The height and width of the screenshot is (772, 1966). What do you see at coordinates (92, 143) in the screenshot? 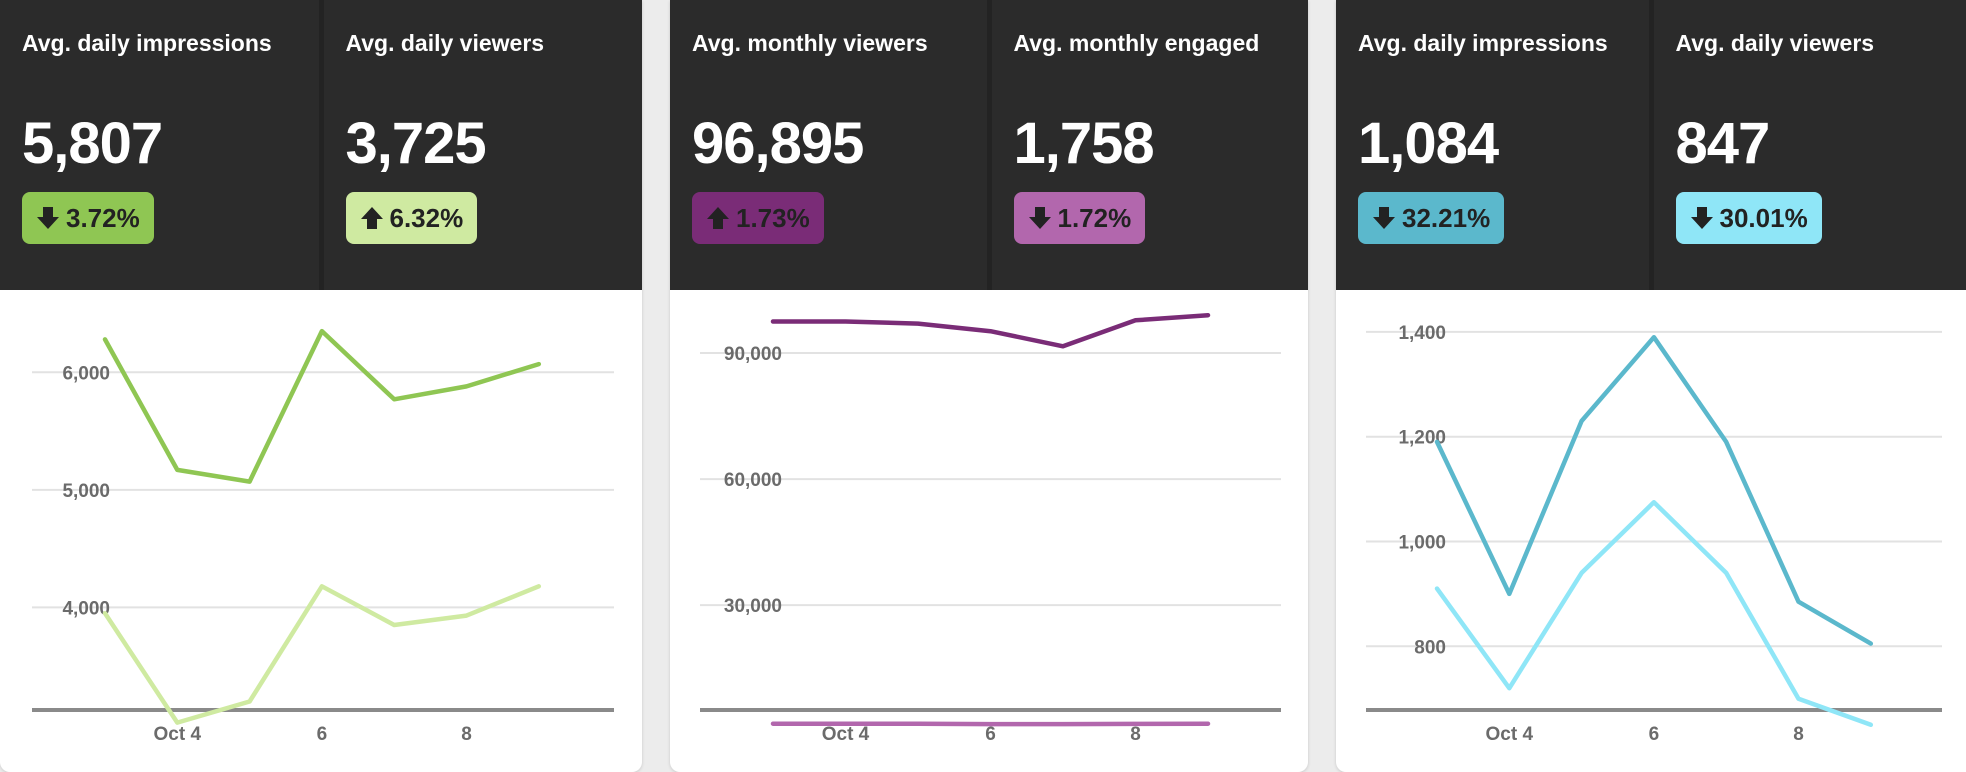
I see `stat-value: 5,807` at bounding box center [92, 143].